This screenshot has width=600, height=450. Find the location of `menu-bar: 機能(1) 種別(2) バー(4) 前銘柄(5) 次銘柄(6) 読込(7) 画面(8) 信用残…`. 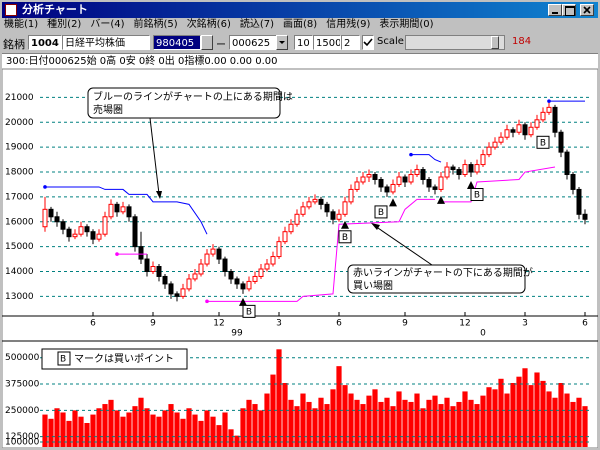

menu-bar: 機能(1) 種別(2) バー(4) 前銘柄(5) 次銘柄(6) 読込(7) 画面(8) 信用残… is located at coordinates (217, 25).